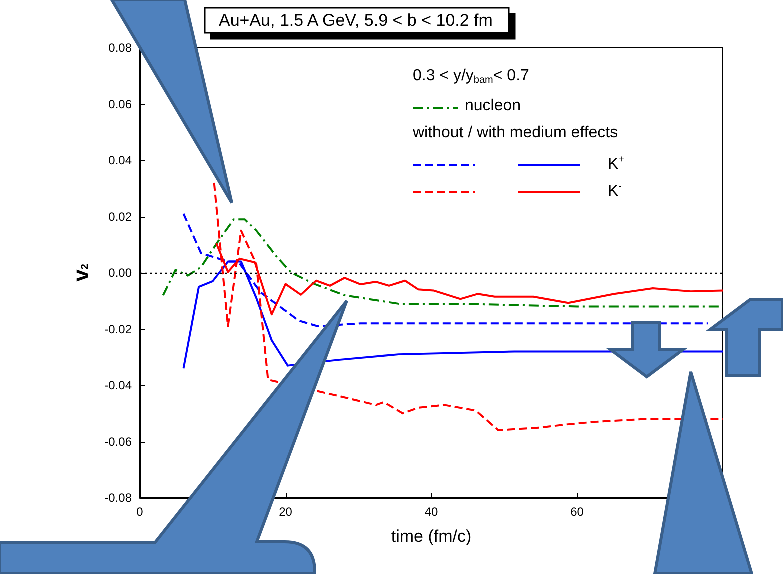  What do you see at coordinates (118, 498) in the screenshot?
I see `y-tick-label: -0.08` at bounding box center [118, 498].